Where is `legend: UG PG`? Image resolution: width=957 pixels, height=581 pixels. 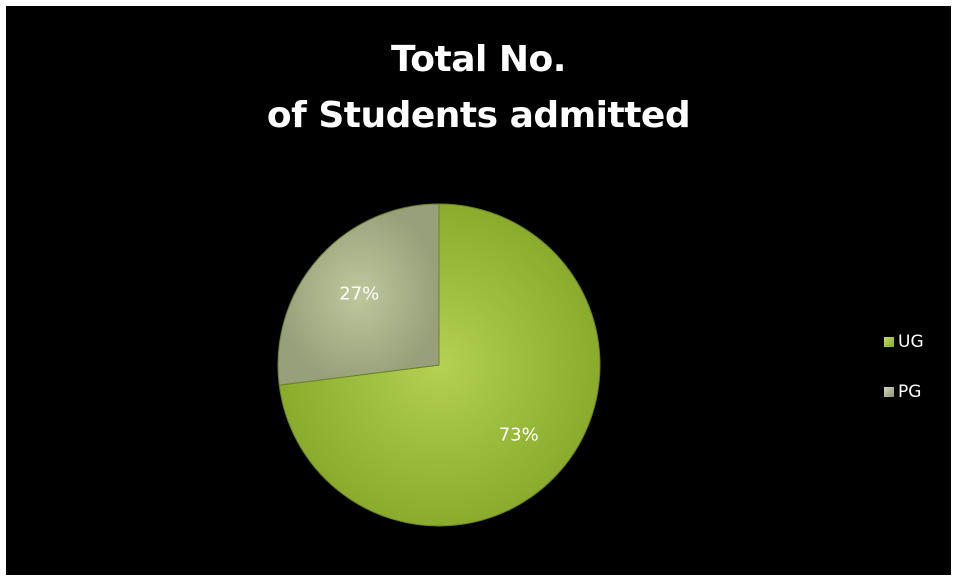
legend: UG PG is located at coordinates (904, 379).